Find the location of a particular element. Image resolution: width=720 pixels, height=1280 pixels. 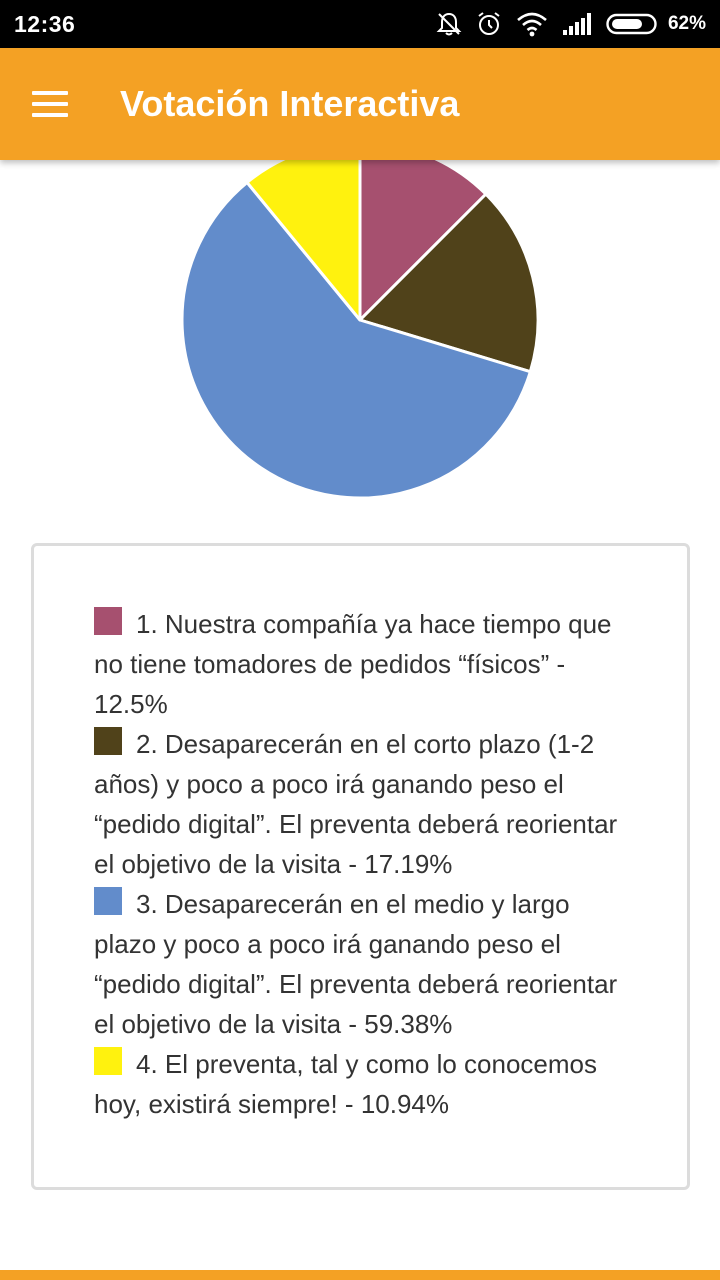

hamburger-menu-icon is located at coordinates (56, 104).